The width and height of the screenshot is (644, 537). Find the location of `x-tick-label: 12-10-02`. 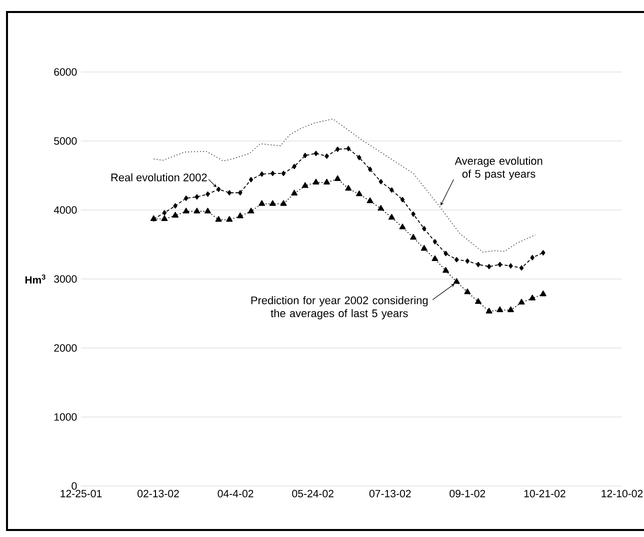

x-tick-label: 12-10-02 is located at coordinates (622, 494).